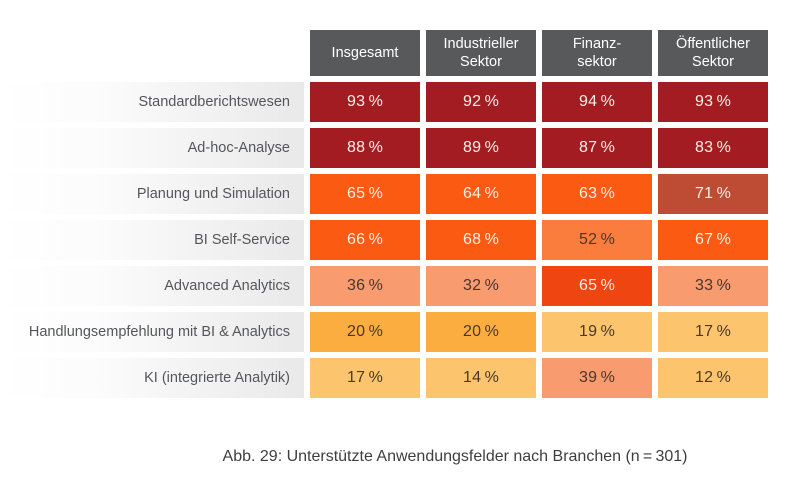 Image resolution: width=800 pixels, height=497 pixels. What do you see at coordinates (713, 53) in the screenshot?
I see `column-header: Öffentlicher Sektor` at bounding box center [713, 53].